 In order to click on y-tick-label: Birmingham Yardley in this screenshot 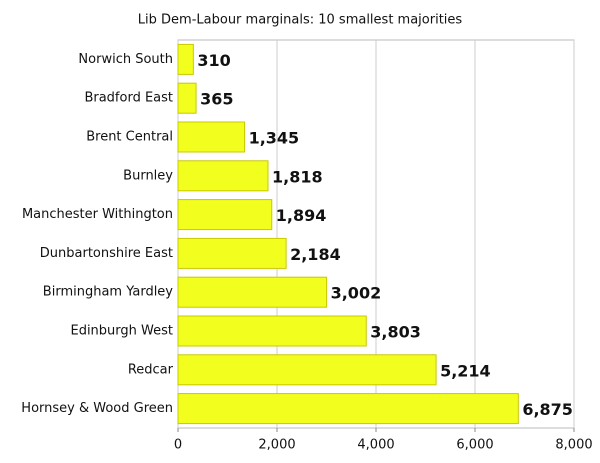, I will do `click(108, 292)`.